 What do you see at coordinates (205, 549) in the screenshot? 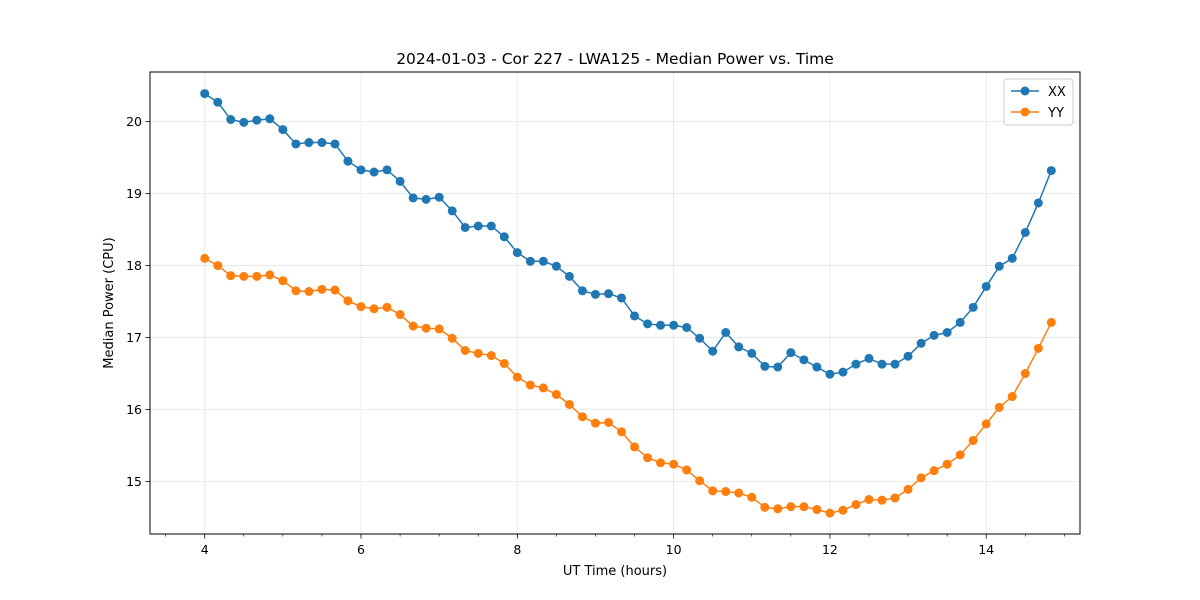
I see `x-tick-label: 4` at bounding box center [205, 549].